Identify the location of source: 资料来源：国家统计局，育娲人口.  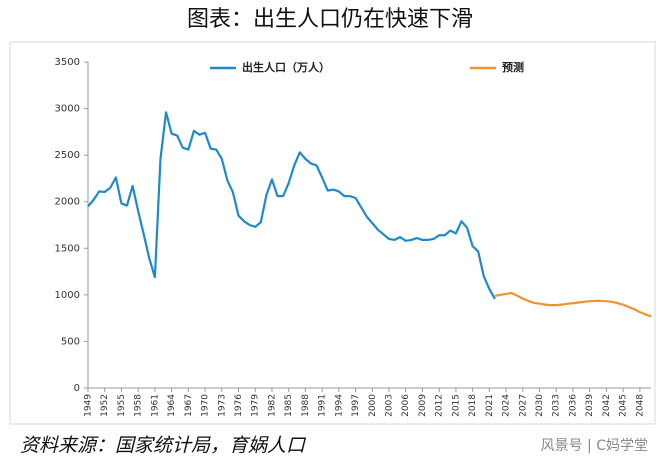
(163, 446).